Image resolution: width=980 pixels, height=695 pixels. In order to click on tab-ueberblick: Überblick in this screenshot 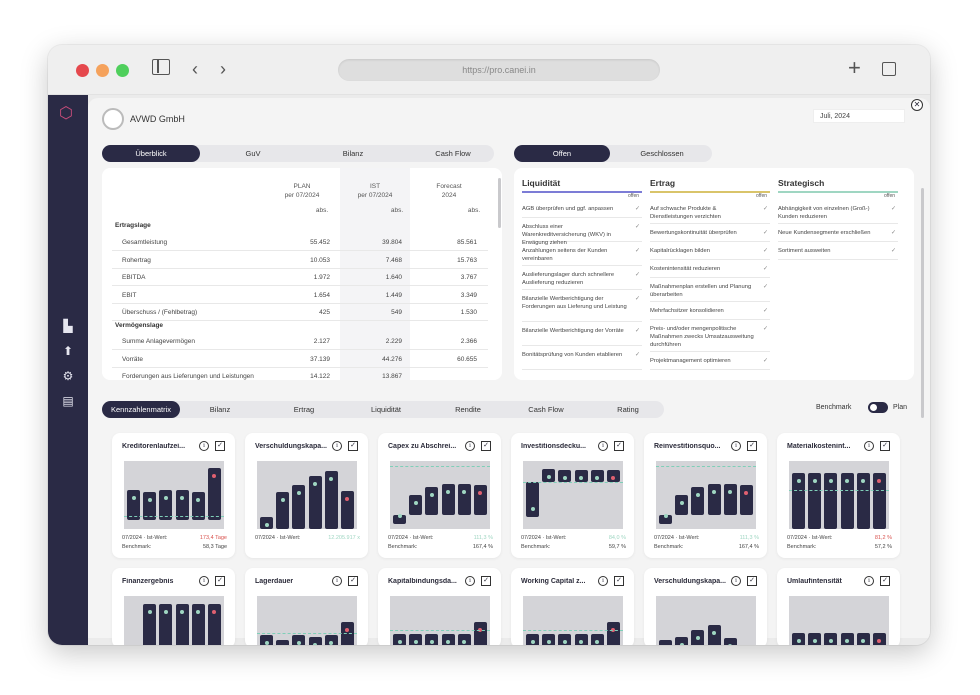, I will do `click(151, 153)`.